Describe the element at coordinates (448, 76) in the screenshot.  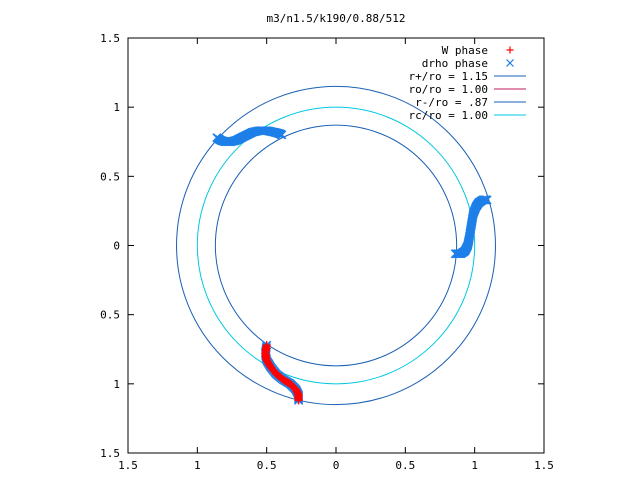
I see `legend-label: r+/ro = 1.15` at that location.